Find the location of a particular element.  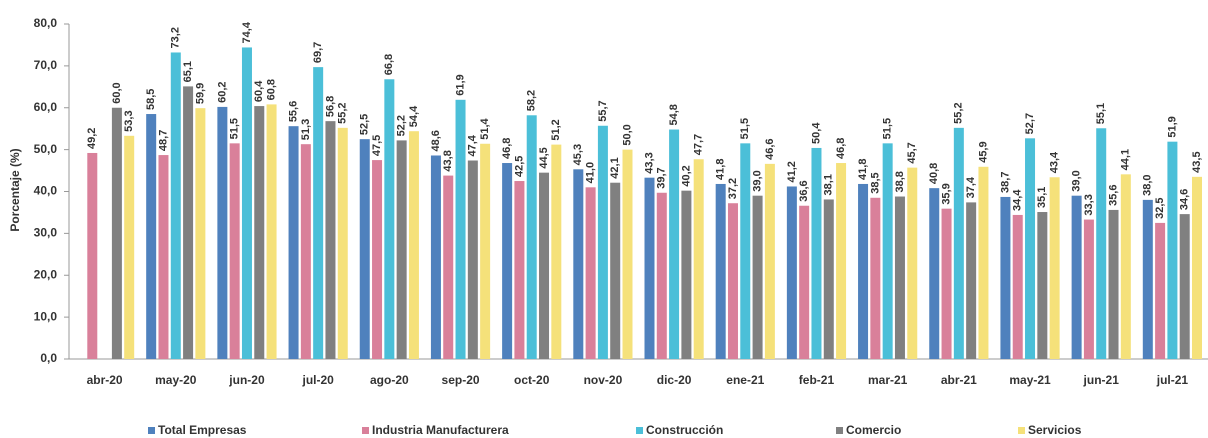

value-label: 48,6 is located at coordinates (436, 140).